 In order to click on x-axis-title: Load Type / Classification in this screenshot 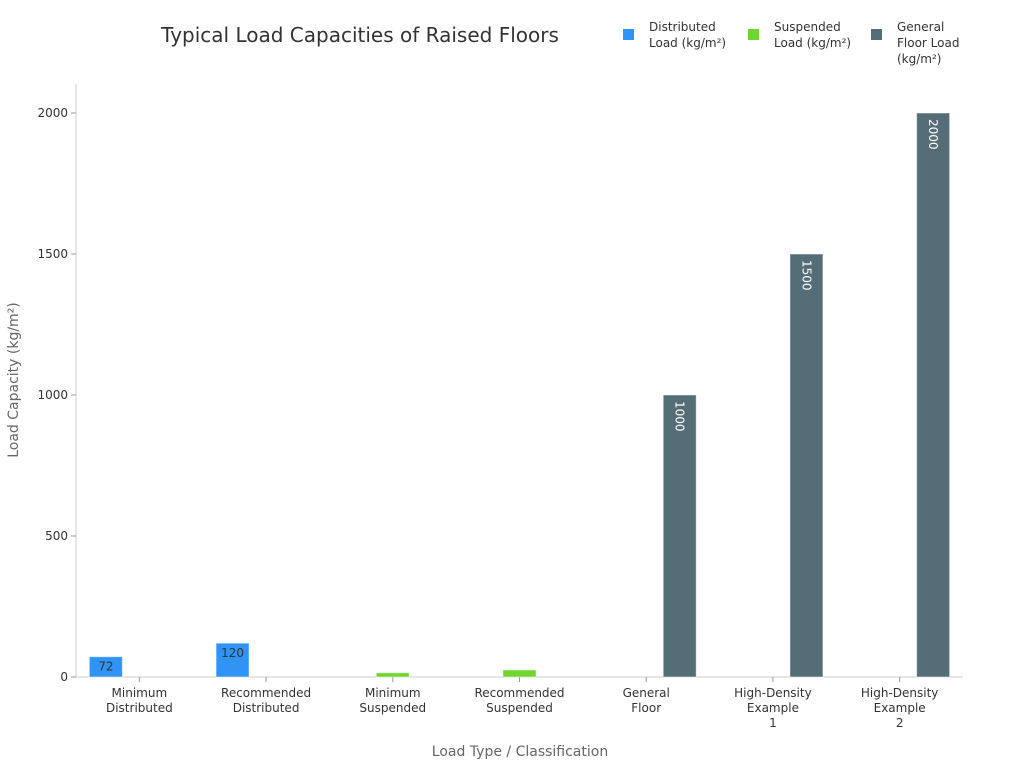, I will do `click(520, 752)`.